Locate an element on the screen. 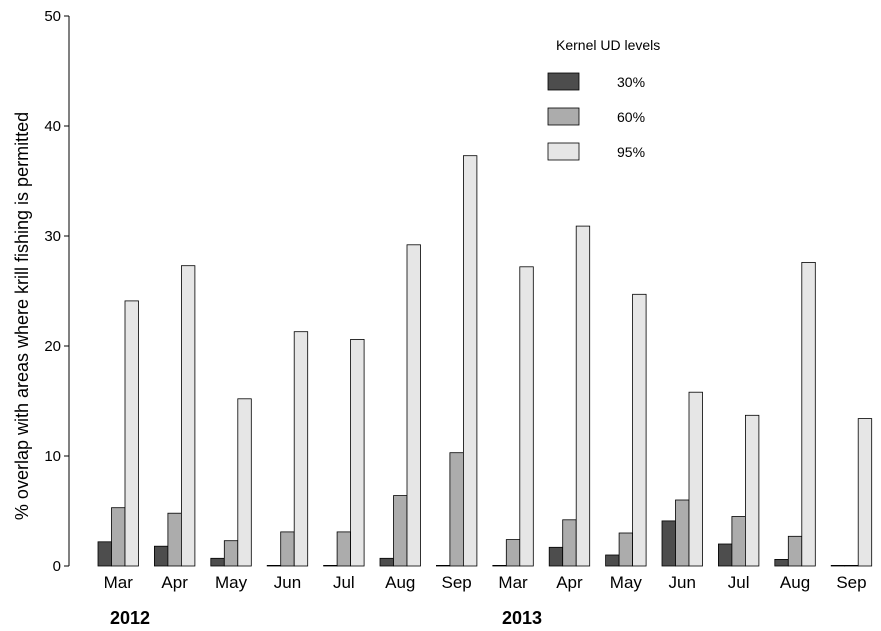 The image size is (881, 631). y-tick-label: 30 is located at coordinates (52, 236).